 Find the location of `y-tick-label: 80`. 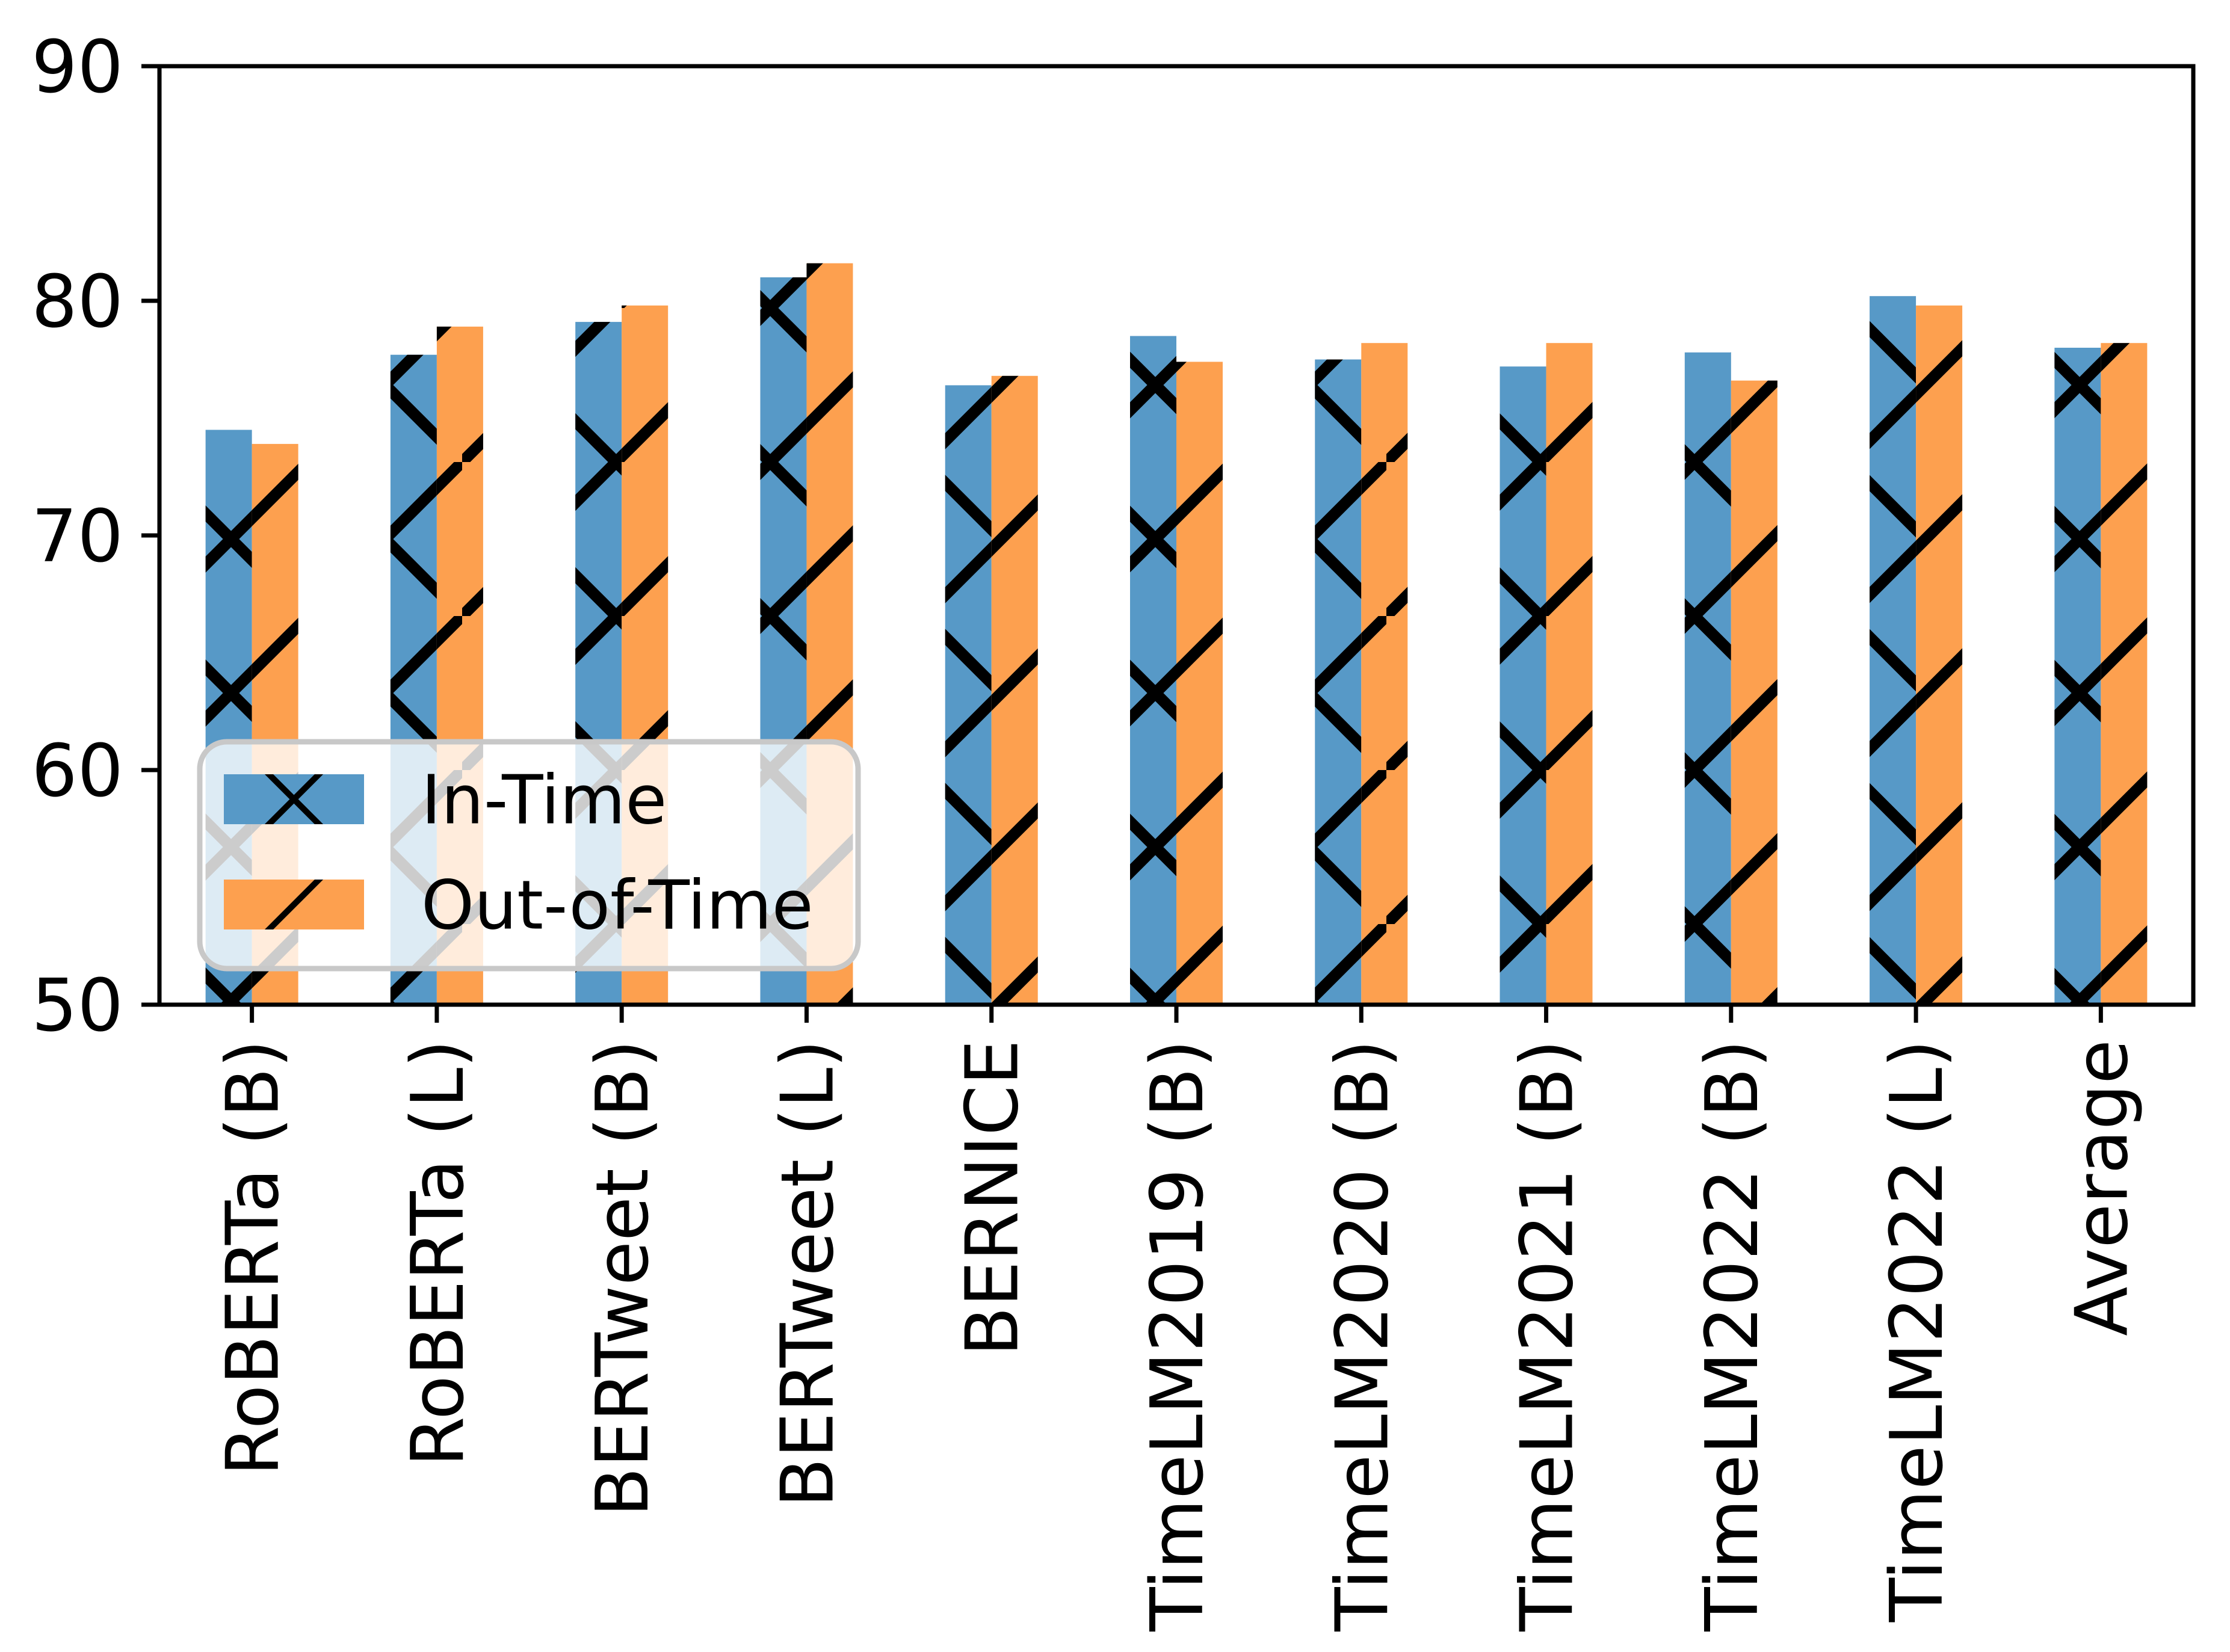

y-tick-label: 80 is located at coordinates (77, 302).